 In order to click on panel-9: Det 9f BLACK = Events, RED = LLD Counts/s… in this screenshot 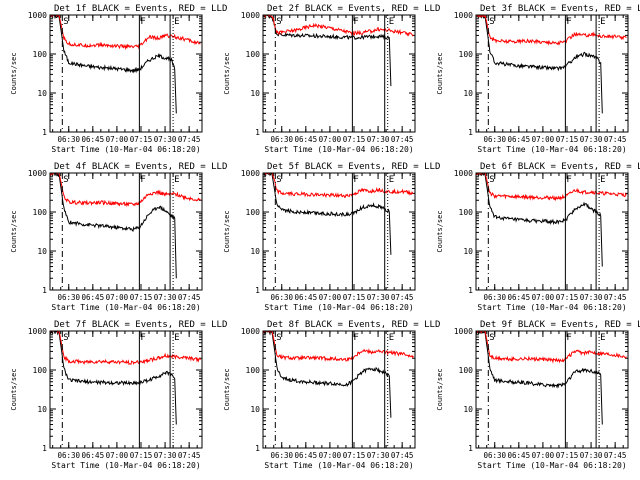, I will do `click(538, 395)`.